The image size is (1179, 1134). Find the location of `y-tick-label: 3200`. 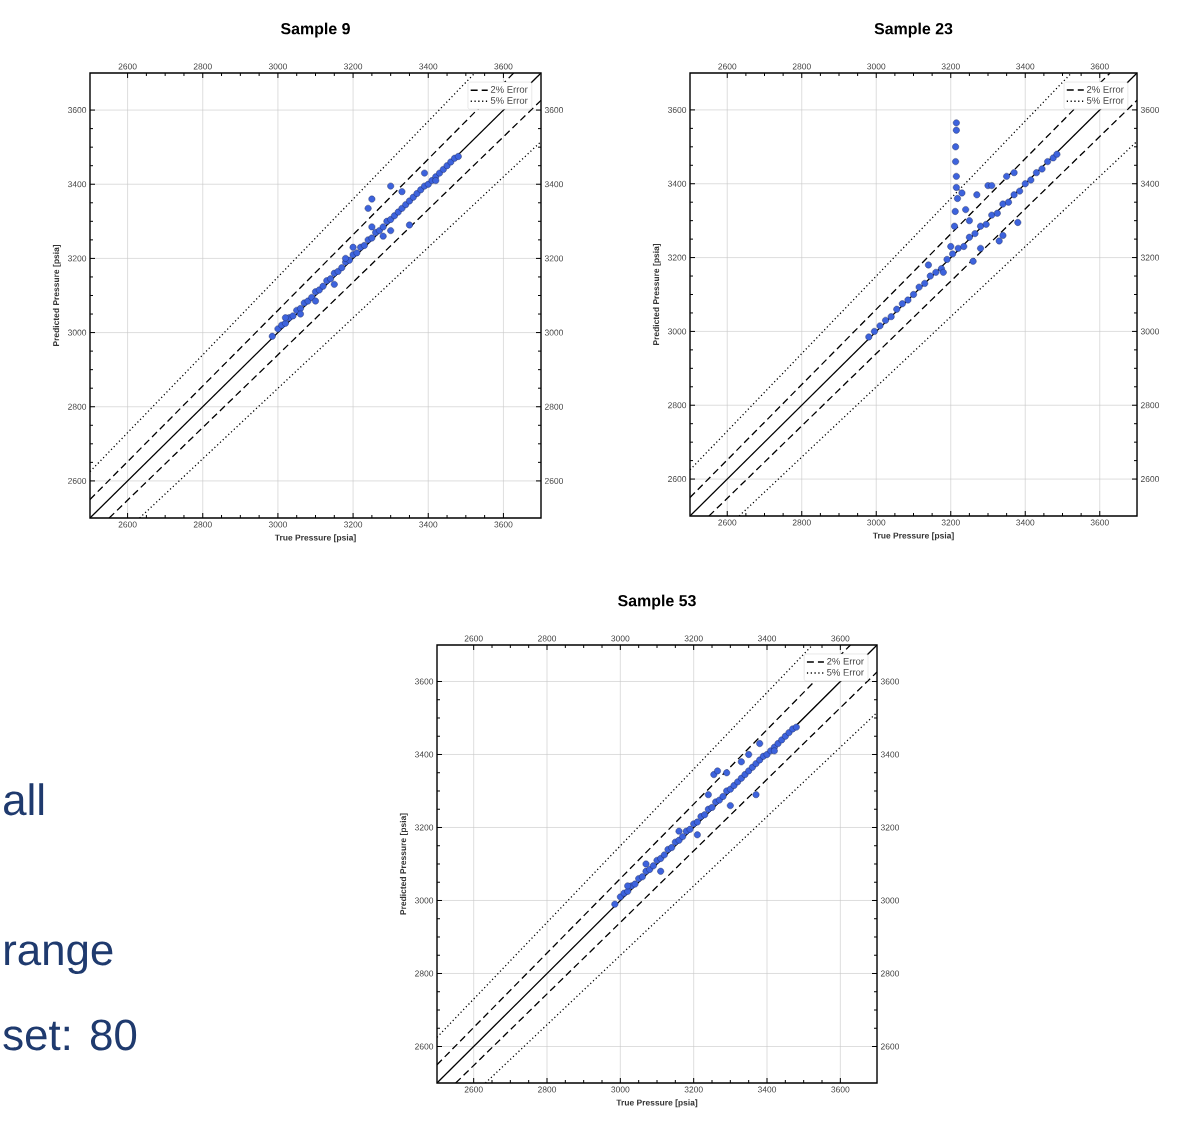

y-tick-label: 3200 is located at coordinates (424, 827).